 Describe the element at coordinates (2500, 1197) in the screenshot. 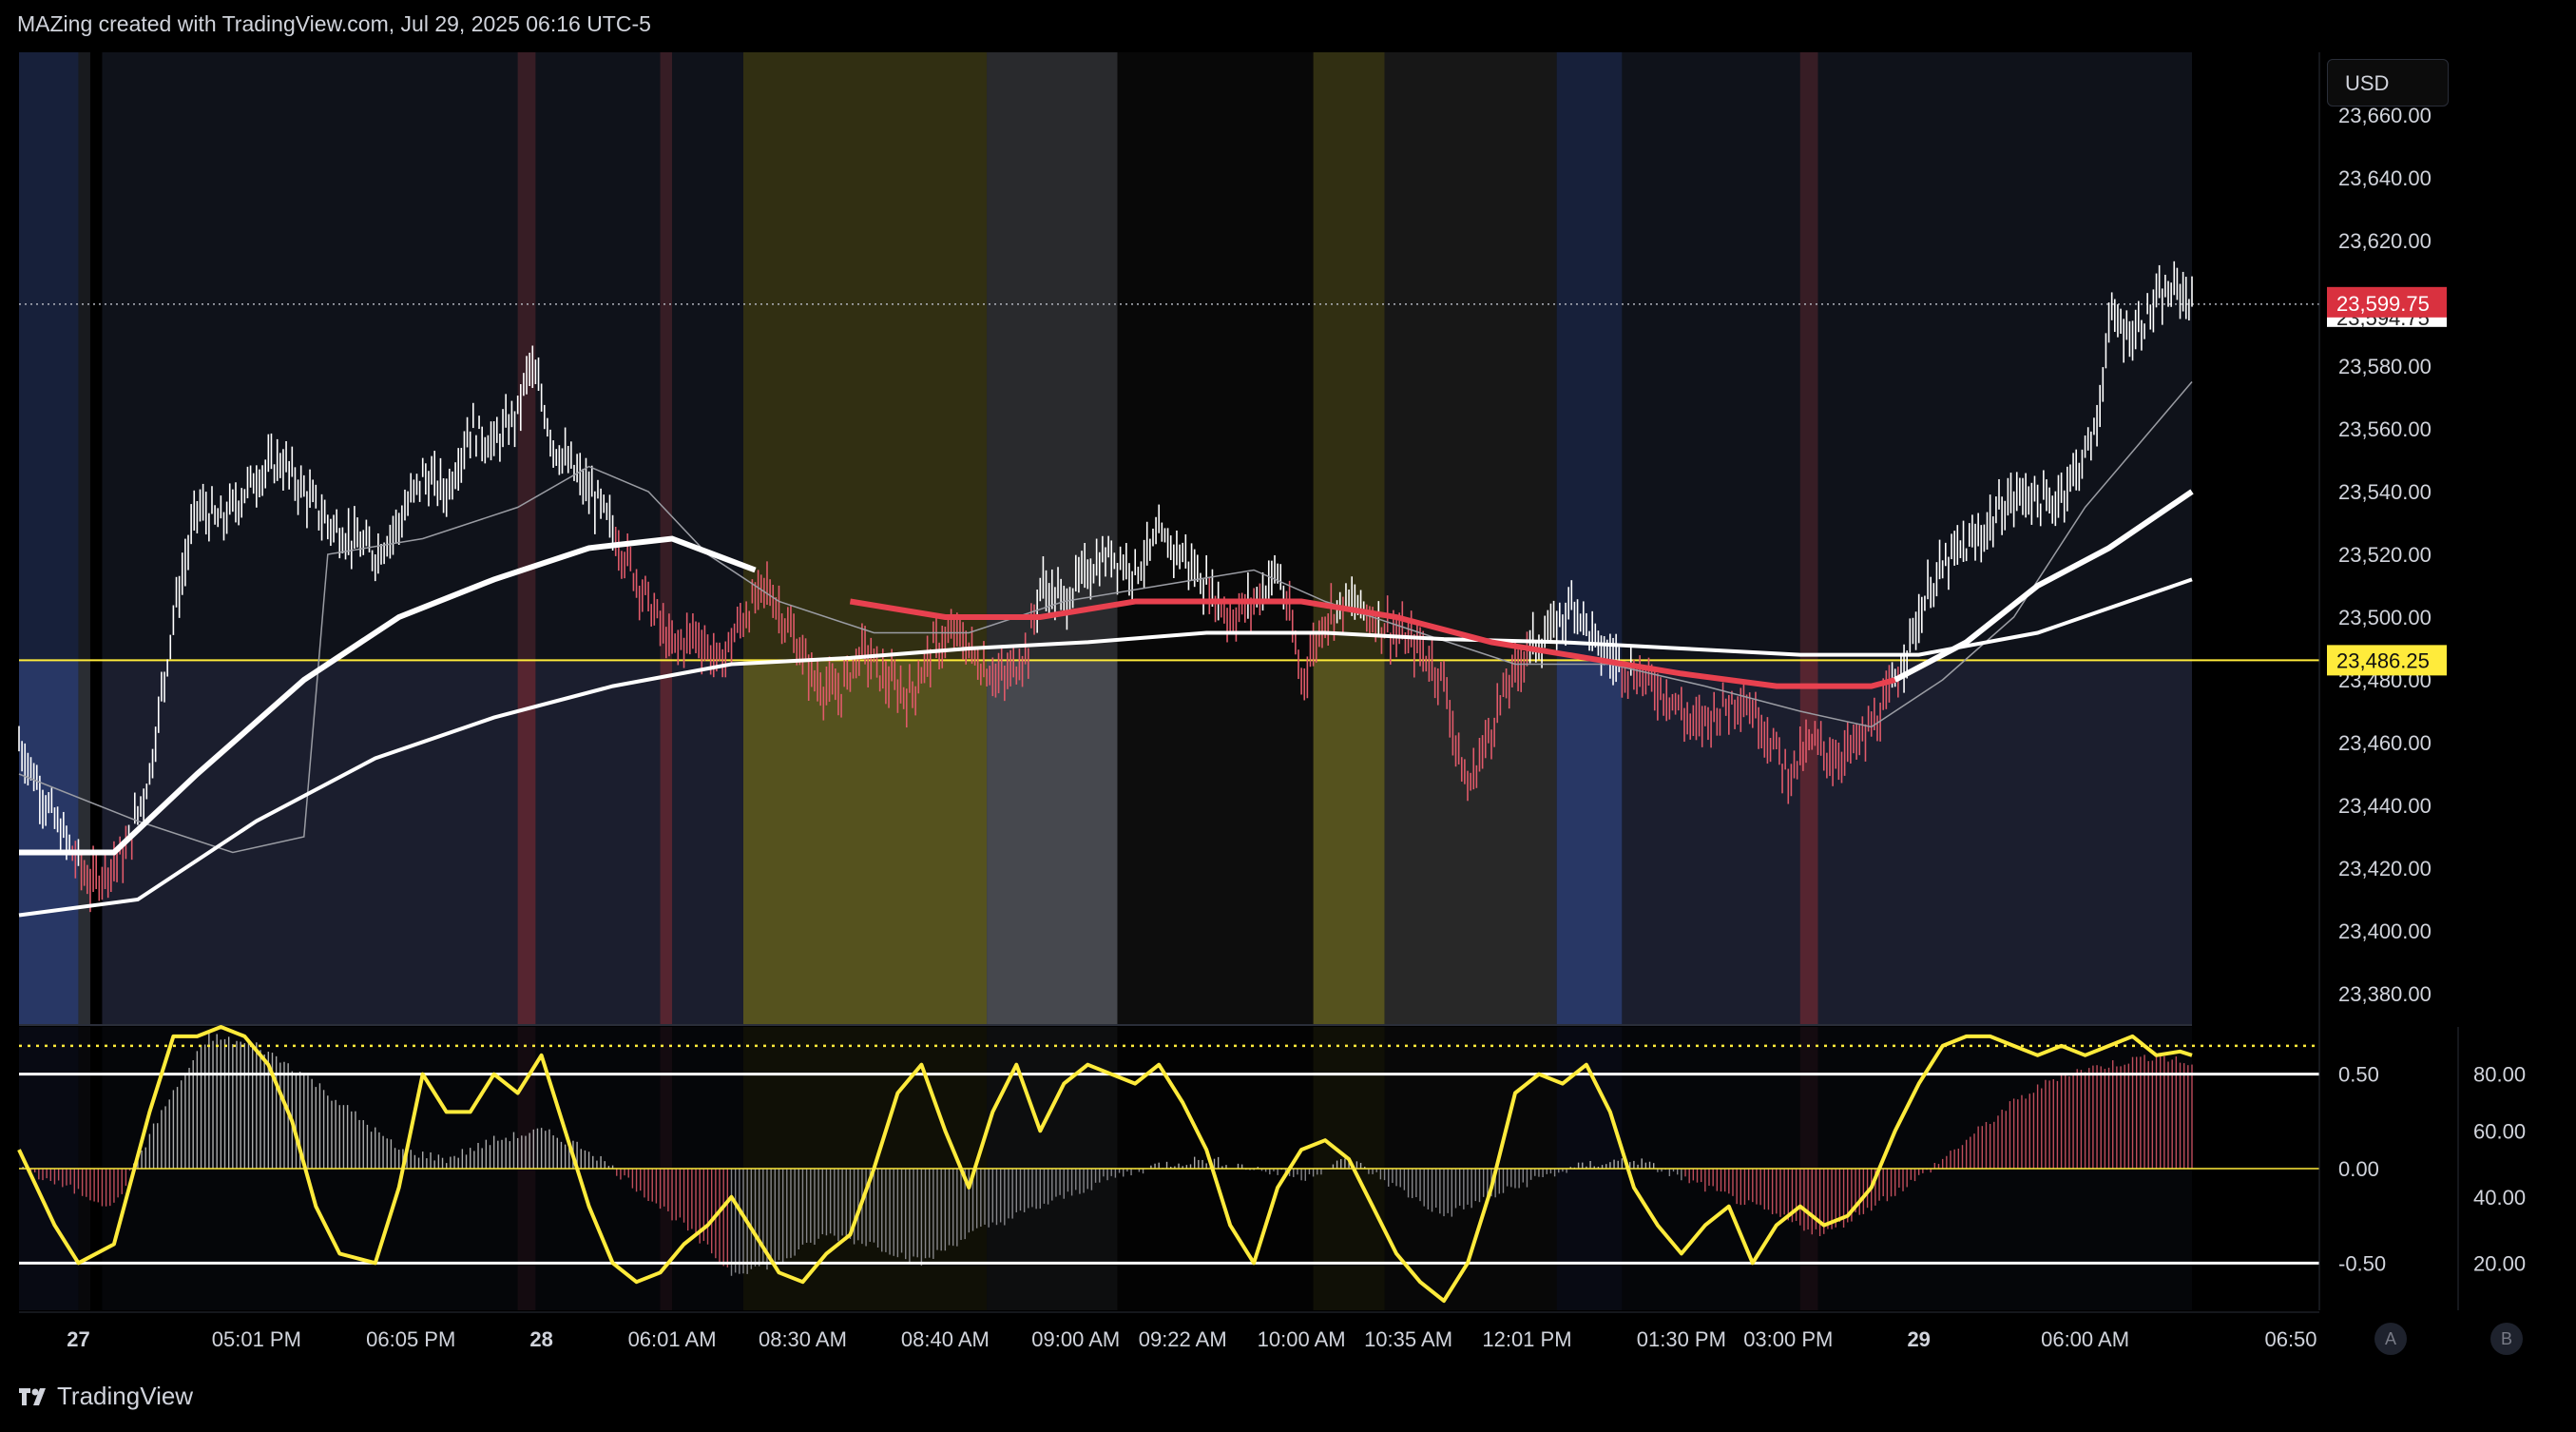

I see `osc-right-tick-label: 40.00` at that location.